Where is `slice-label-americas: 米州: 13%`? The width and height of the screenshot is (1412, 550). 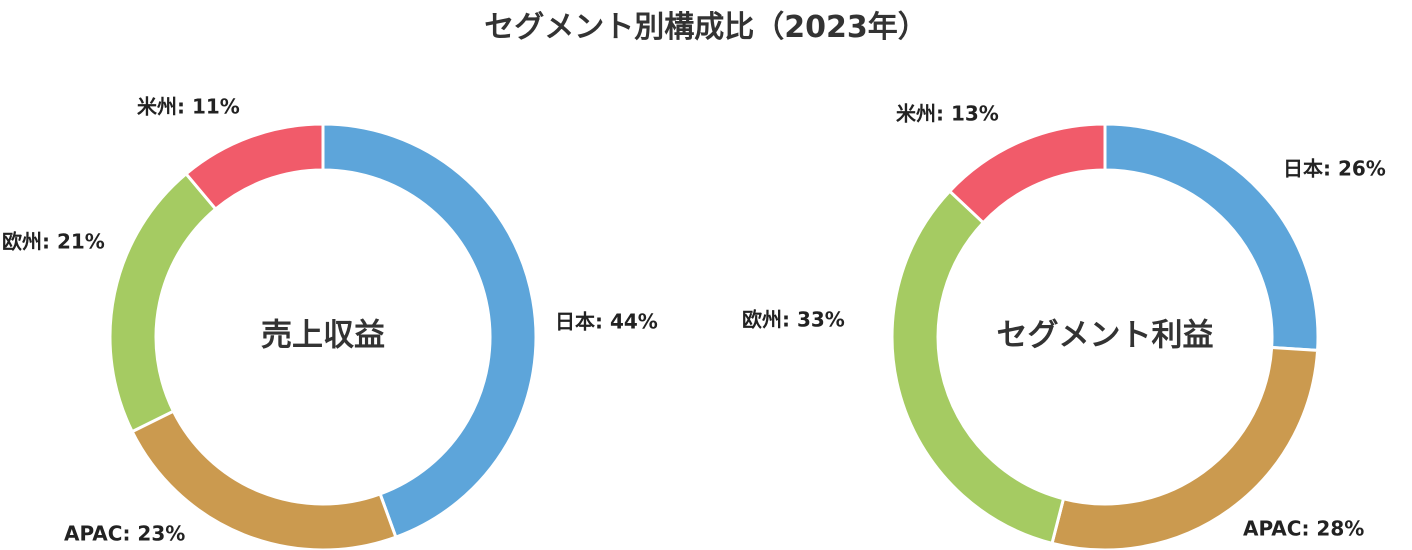
slice-label-americas: 米州: 13% is located at coordinates (947, 114).